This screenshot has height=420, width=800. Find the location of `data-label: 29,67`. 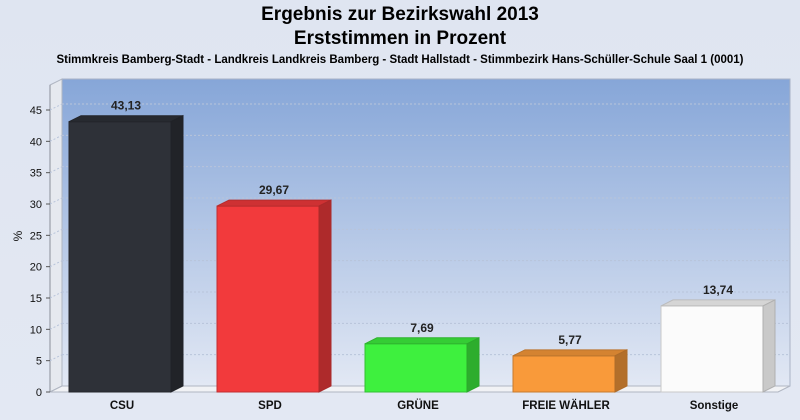

data-label: 29,67 is located at coordinates (274, 190).